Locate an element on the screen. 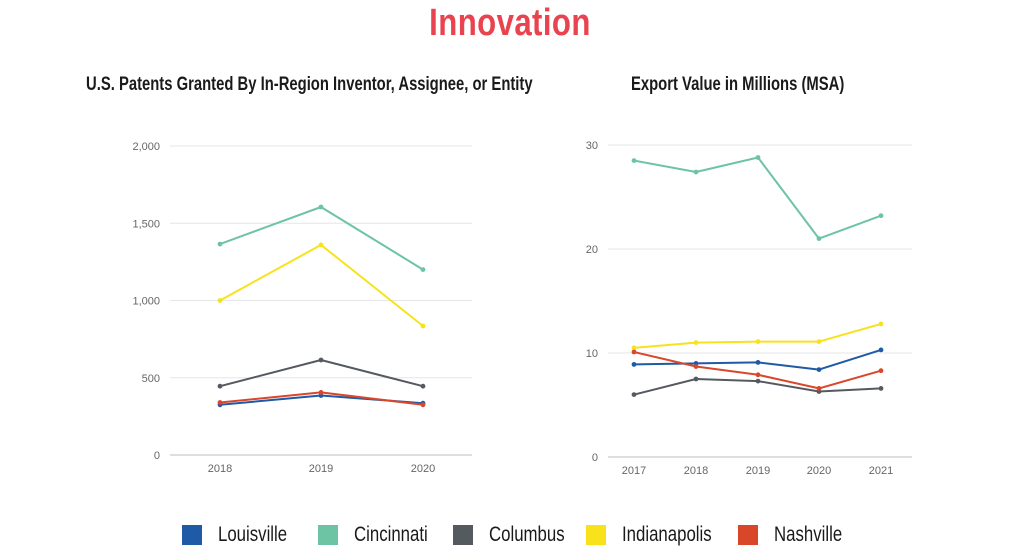 This screenshot has width=1020, height=557. series-line-indianapolis is located at coordinates (757, 335).